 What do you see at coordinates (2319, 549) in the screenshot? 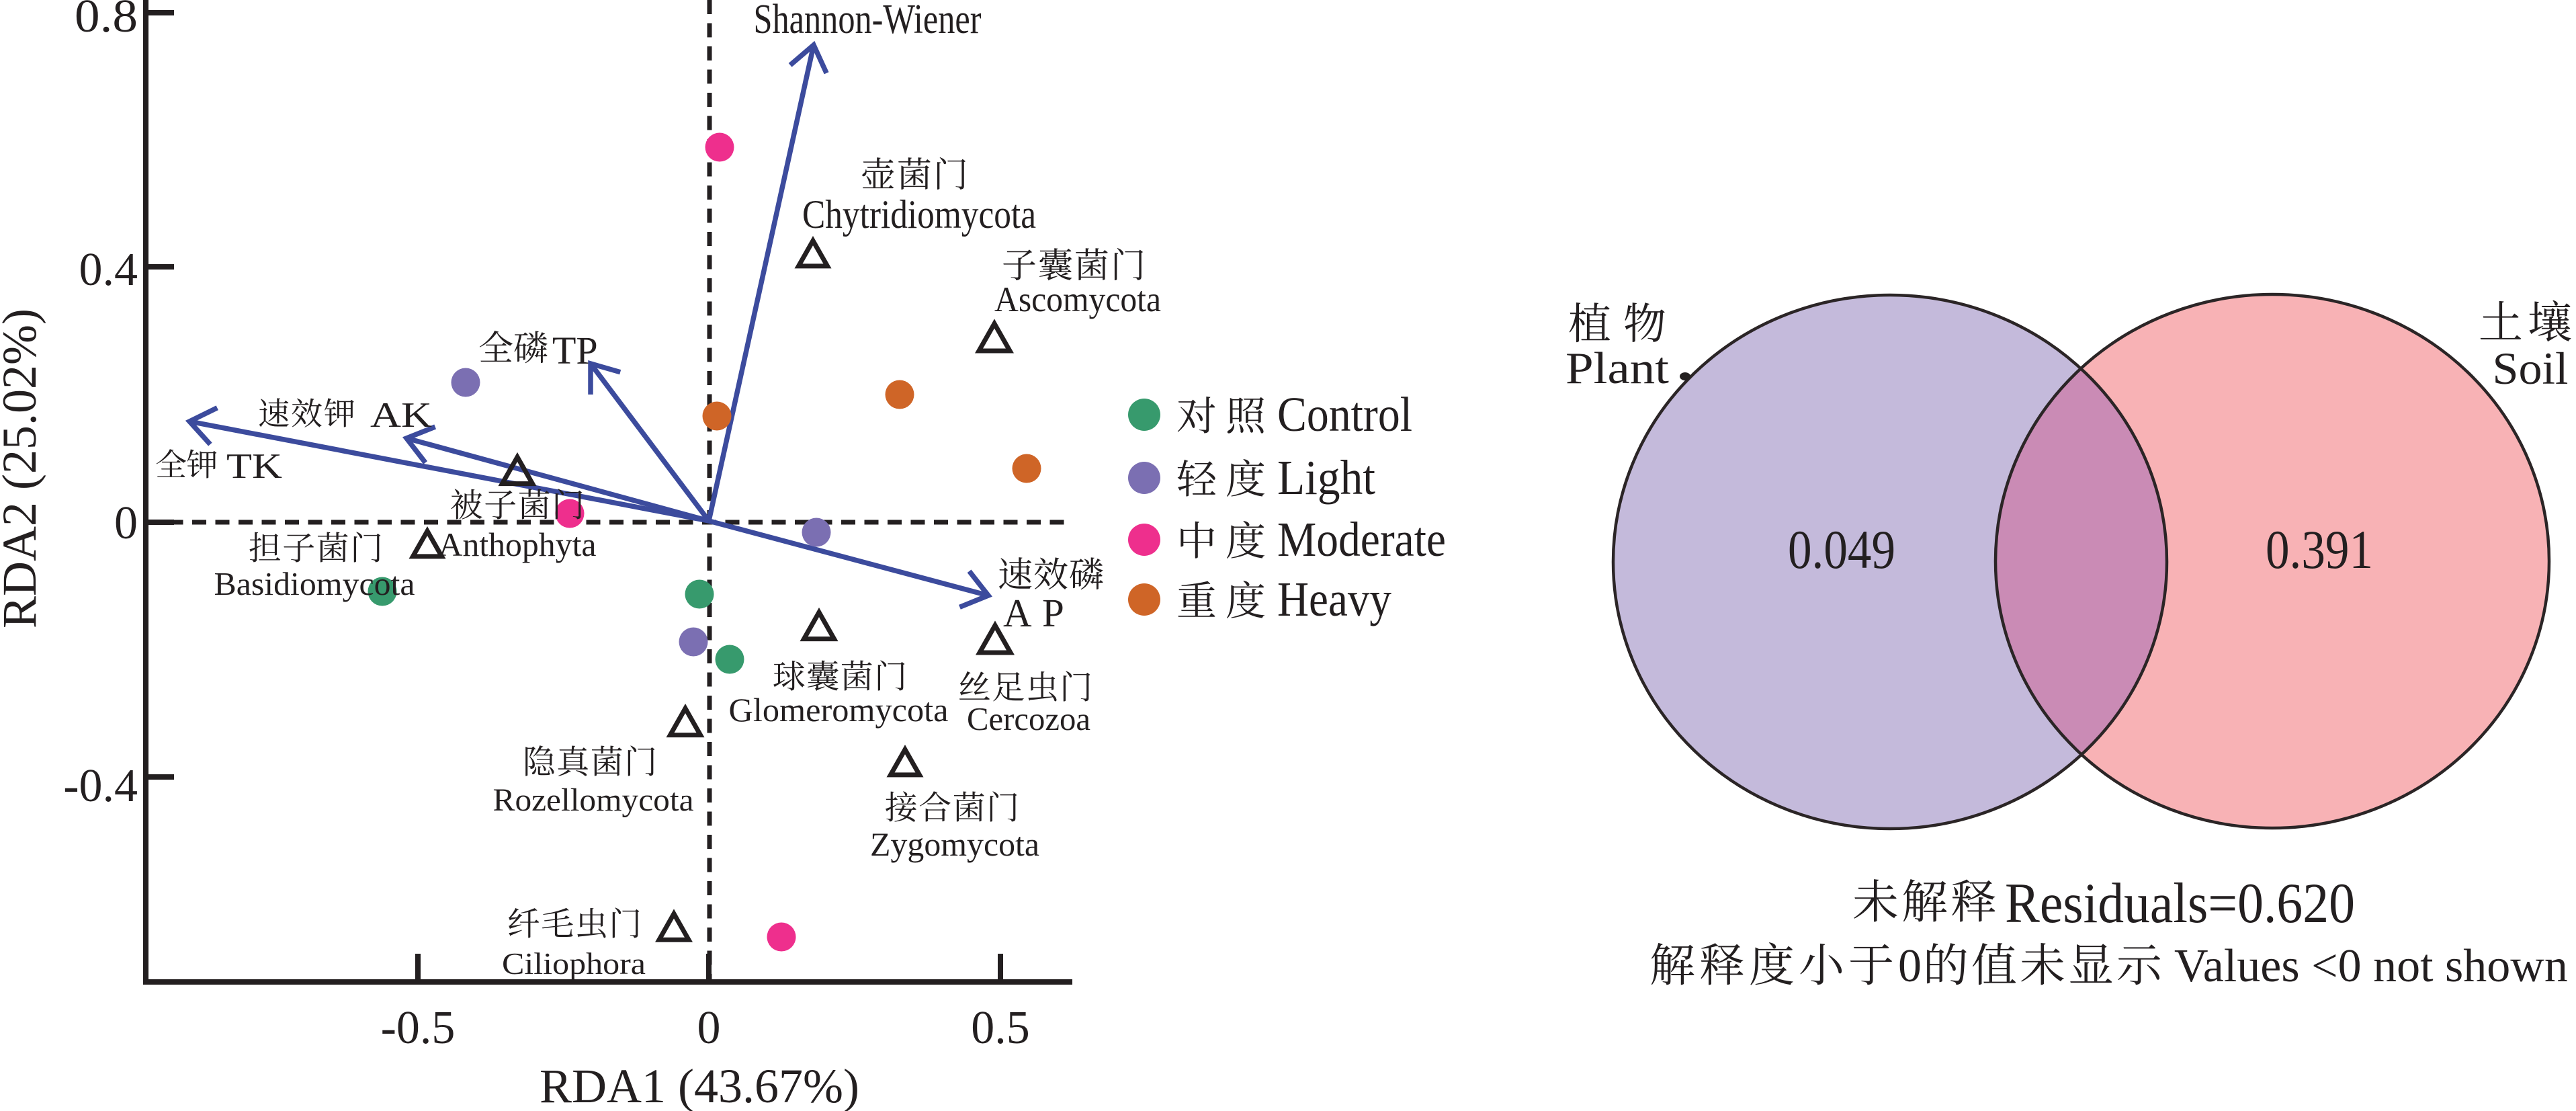
I see `svg-text: 0.391` at bounding box center [2319, 549].